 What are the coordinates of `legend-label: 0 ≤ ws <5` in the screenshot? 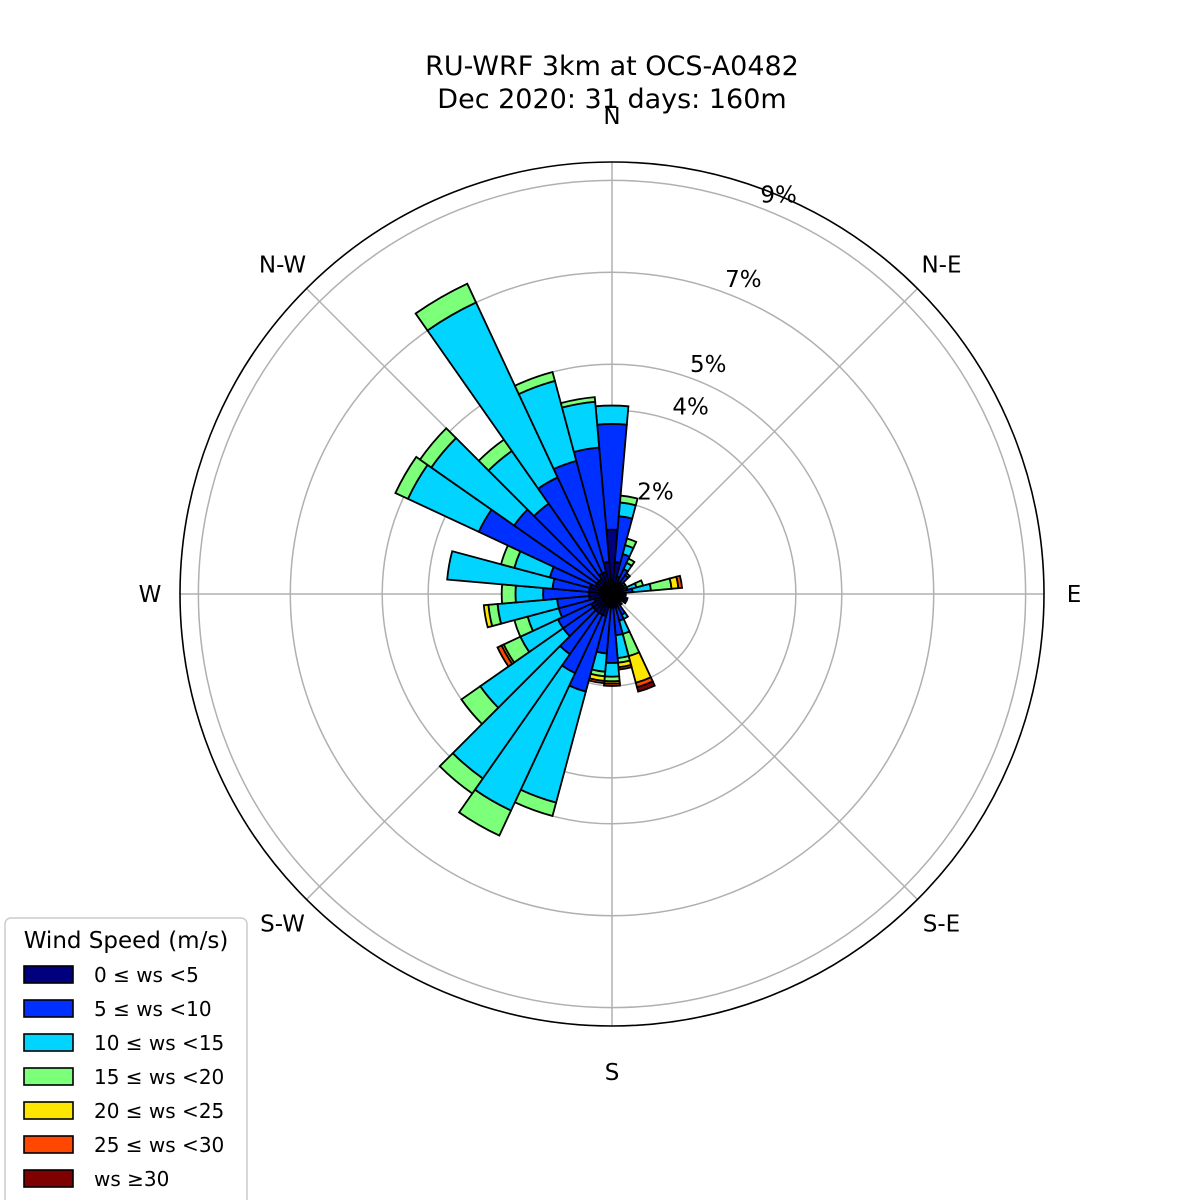 It's located at (146, 975).